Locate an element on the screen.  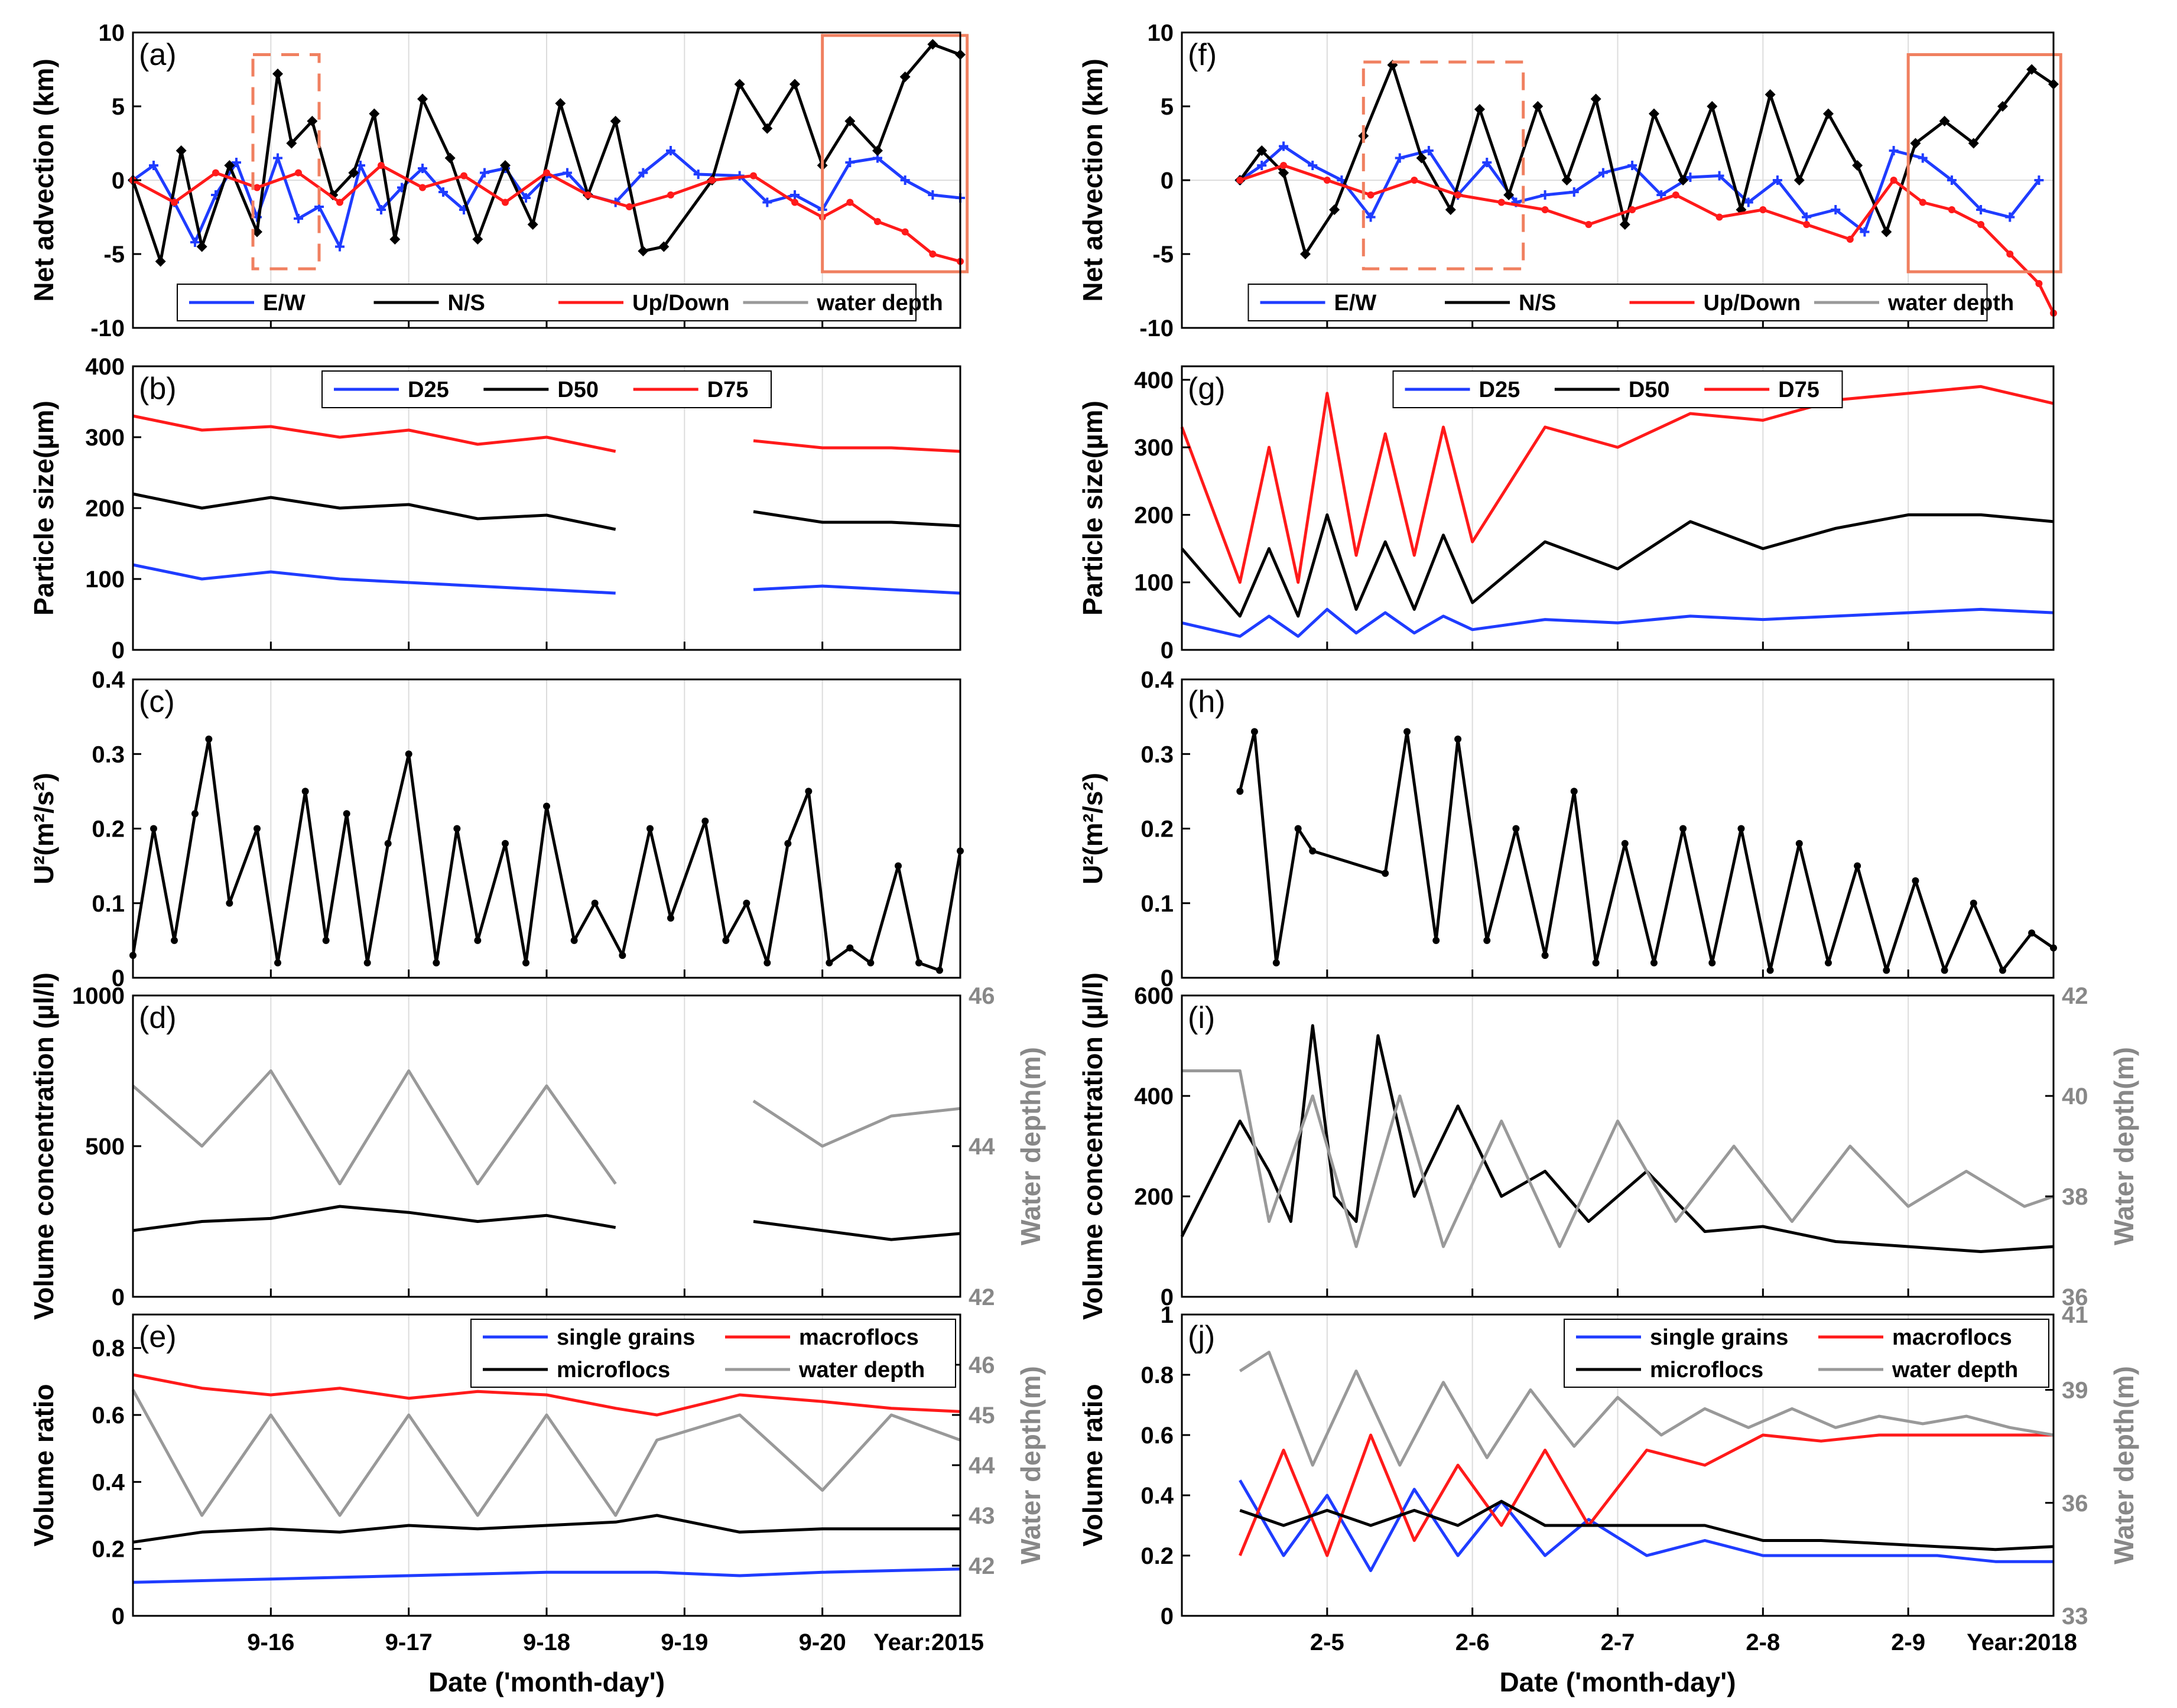
series-line-single-grains is located at coordinates (1646, 1525).